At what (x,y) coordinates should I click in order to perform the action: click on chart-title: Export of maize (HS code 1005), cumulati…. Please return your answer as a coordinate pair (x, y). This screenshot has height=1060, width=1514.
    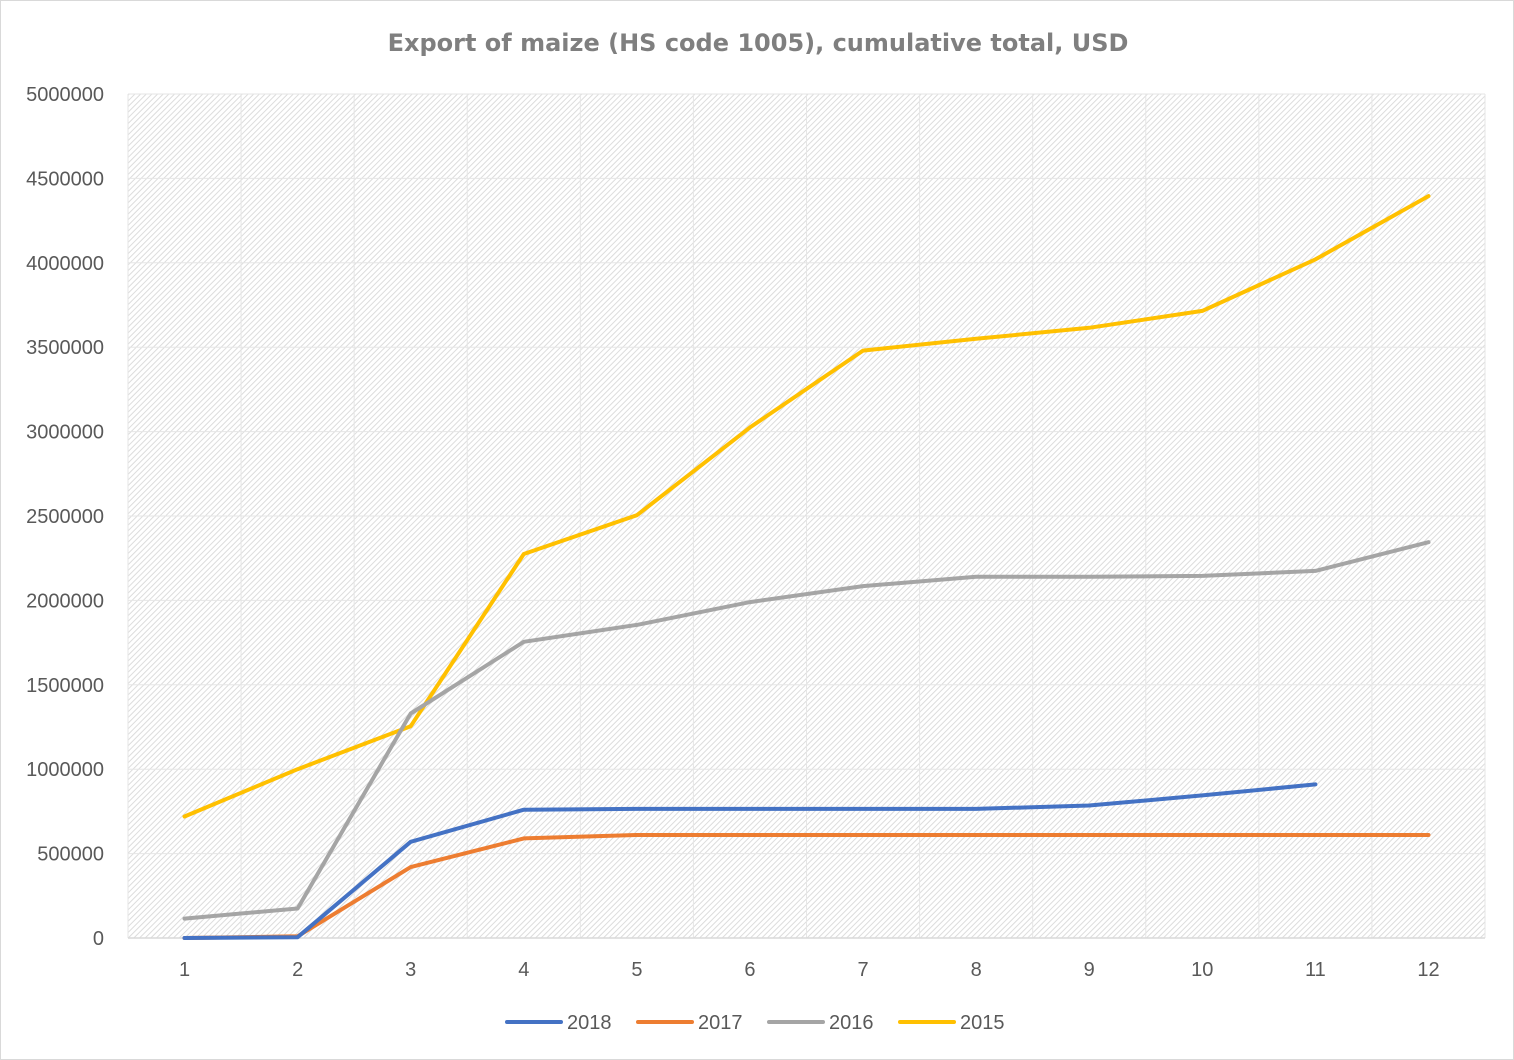
    Looking at the image, I should click on (758, 43).